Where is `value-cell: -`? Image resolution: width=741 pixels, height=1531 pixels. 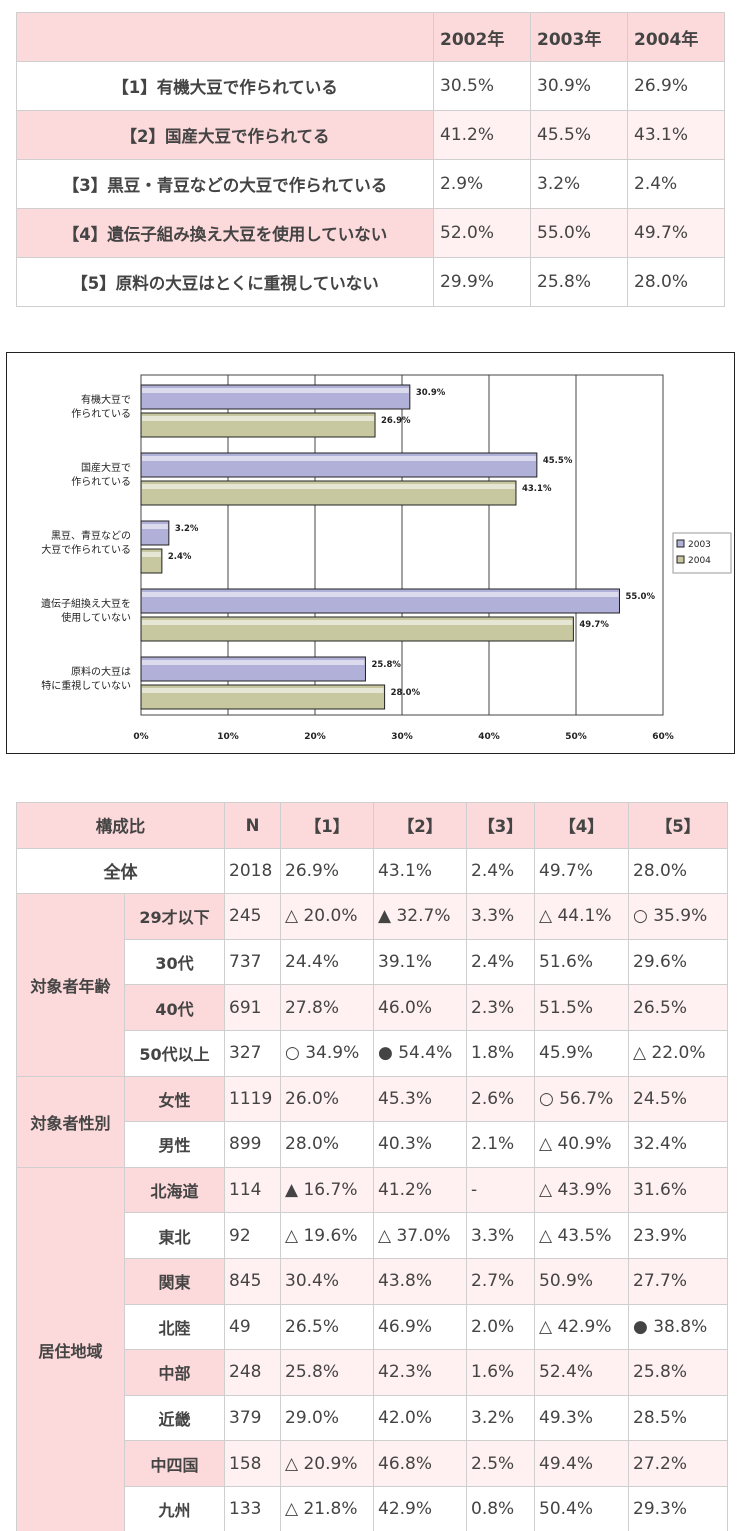
value-cell: - is located at coordinates (500, 1190).